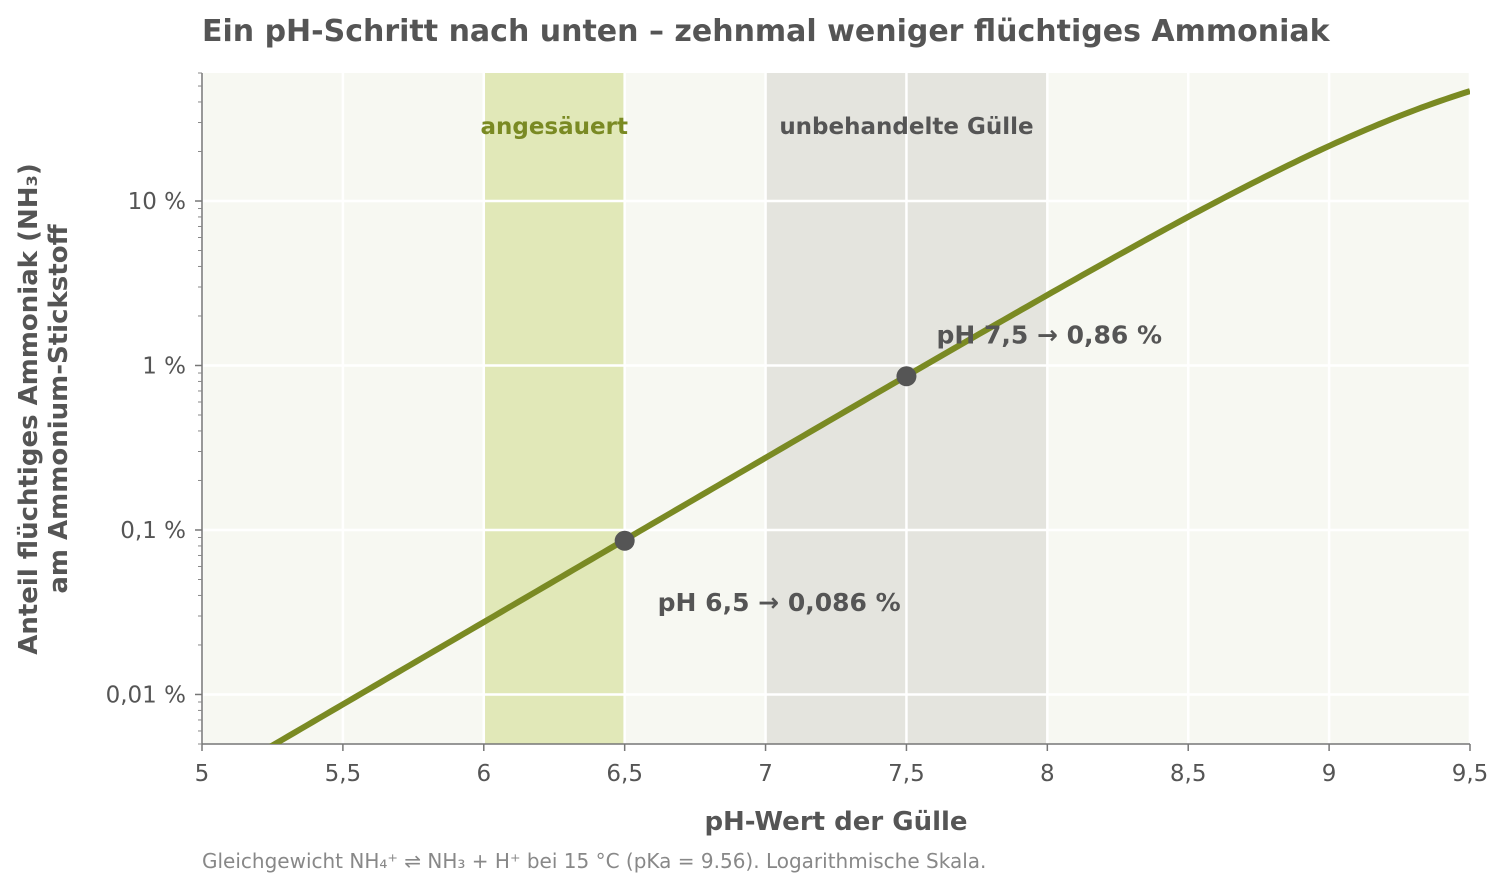 The height and width of the screenshot is (889, 1507). Describe the element at coordinates (1047, 774) in the screenshot. I see `x-tick-label-6: 8` at that location.